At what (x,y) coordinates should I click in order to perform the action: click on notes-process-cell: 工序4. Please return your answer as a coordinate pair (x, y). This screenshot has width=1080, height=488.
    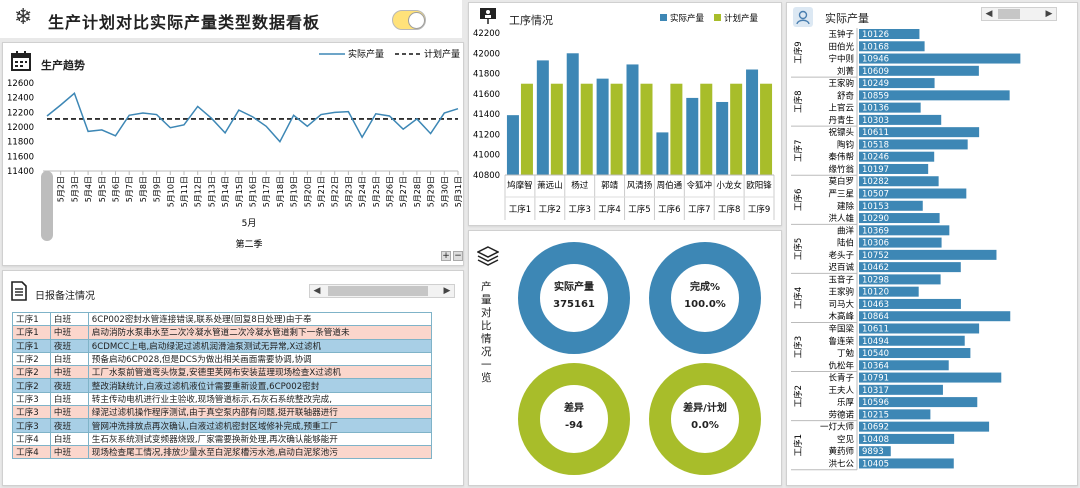
    Looking at the image, I should click on (31, 438).